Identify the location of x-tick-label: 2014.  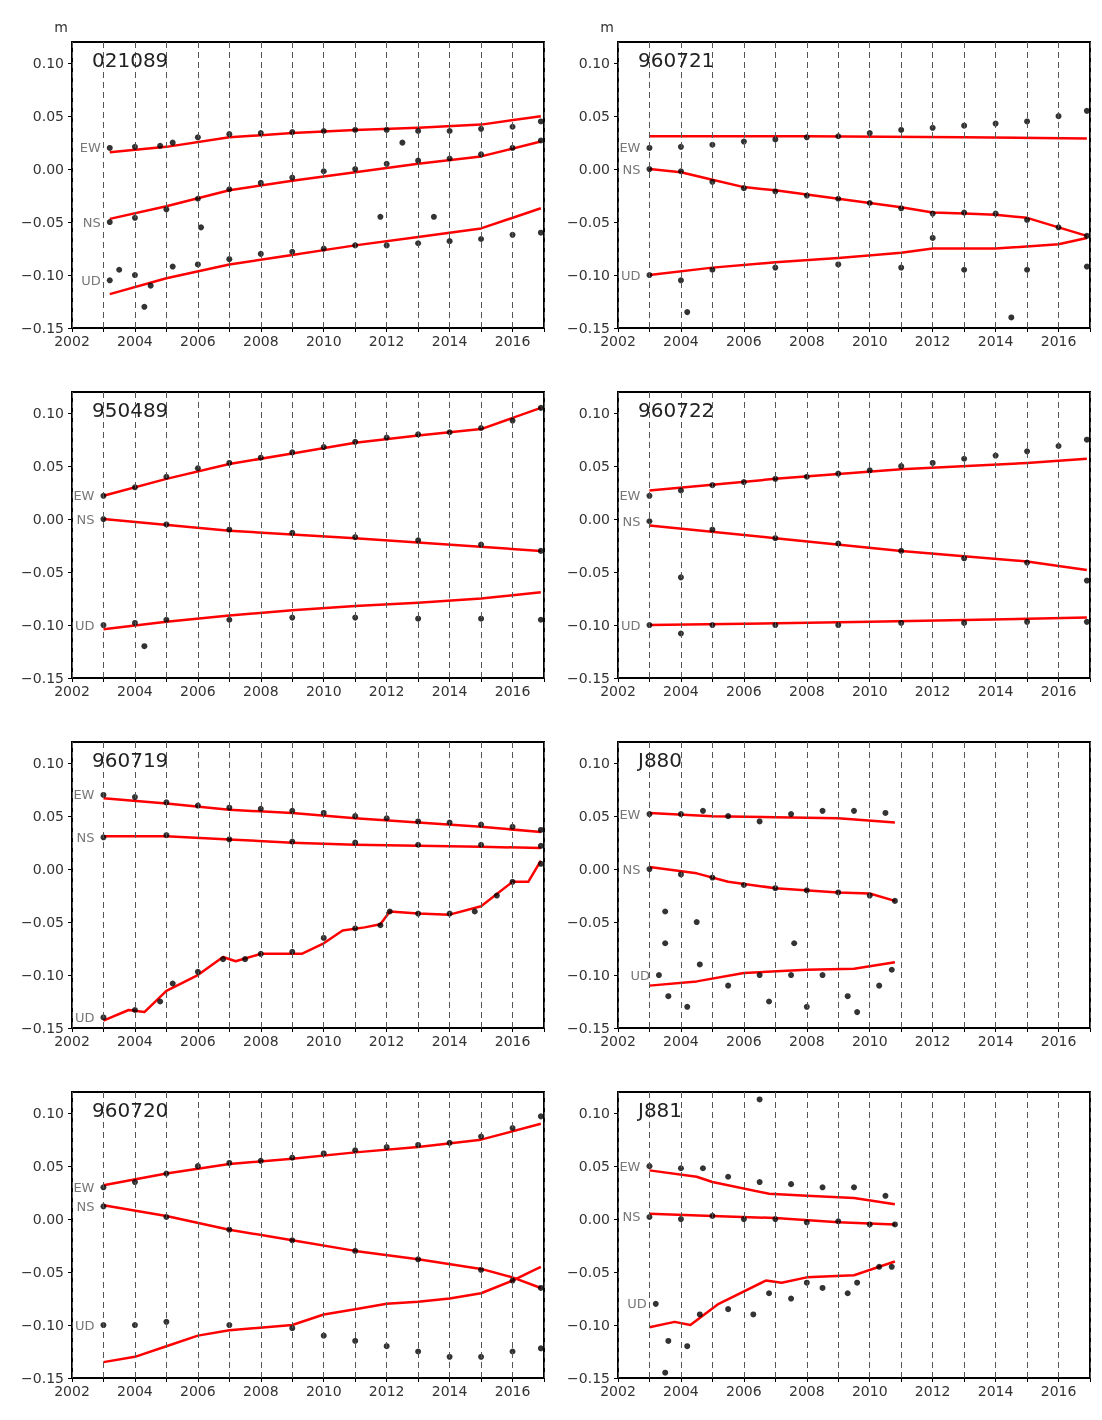
(995, 1391).